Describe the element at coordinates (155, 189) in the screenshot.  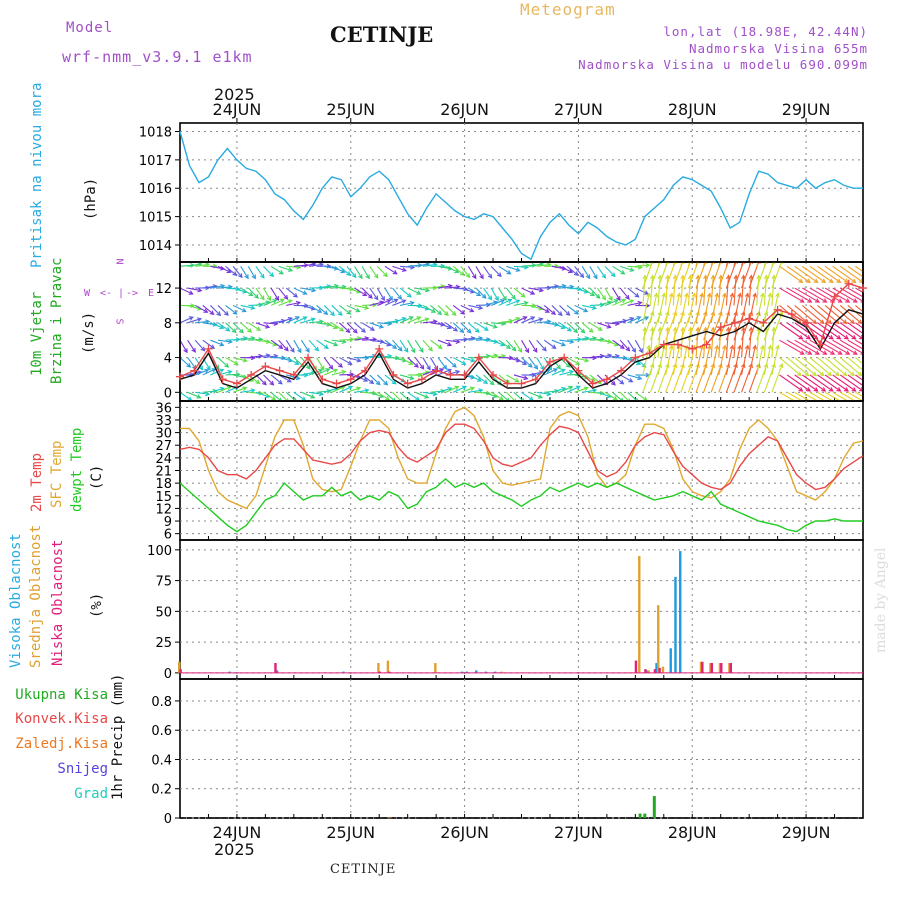
I see `pressure-ytick-label: 1016` at that location.